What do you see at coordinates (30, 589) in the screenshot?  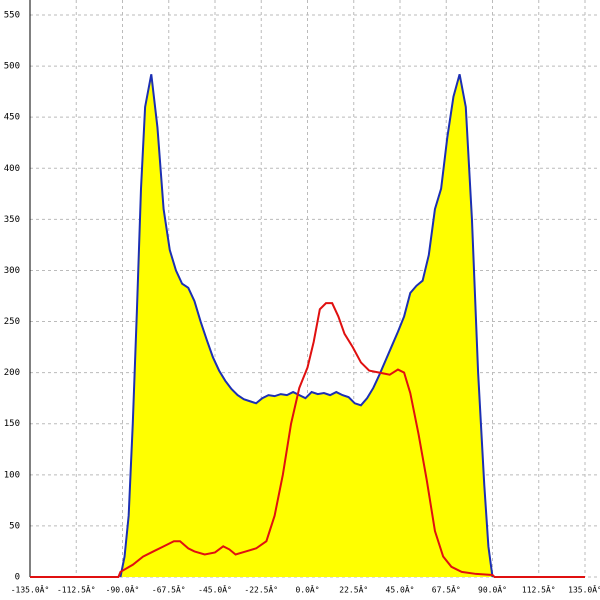 I see `x-tick-label: -135.0Â°` at bounding box center [30, 589].